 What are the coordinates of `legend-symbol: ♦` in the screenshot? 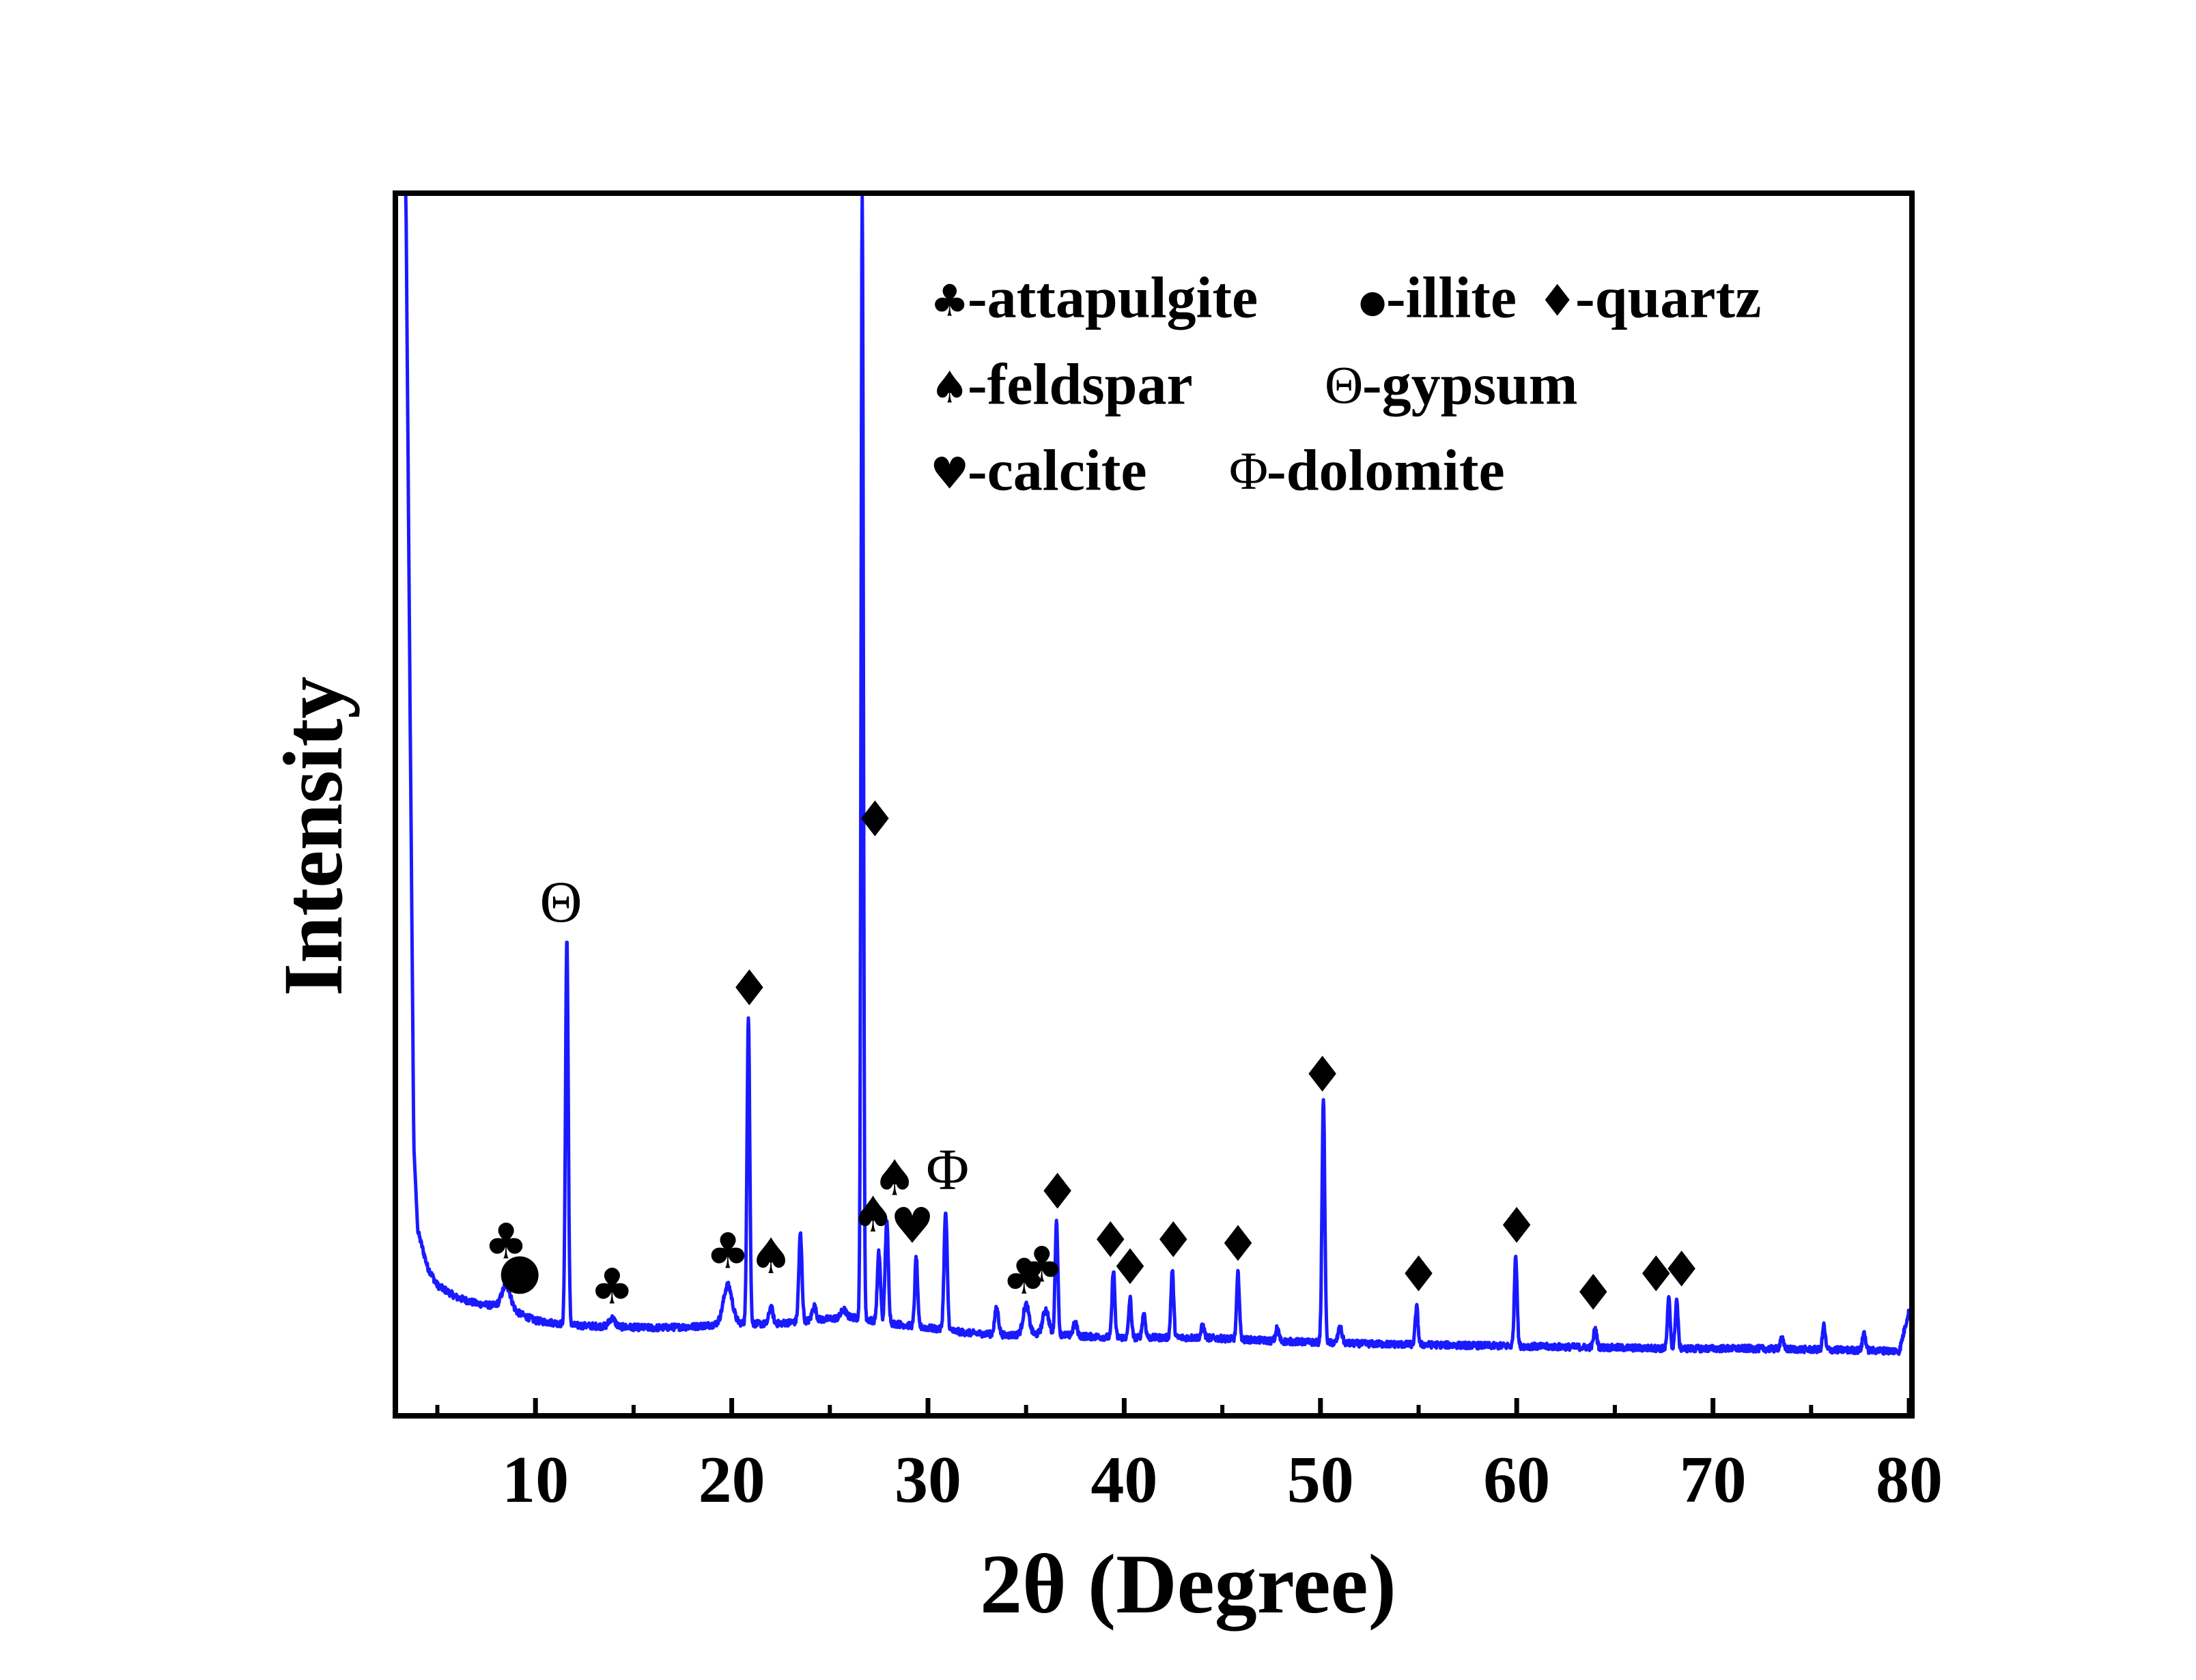 It's located at (1557, 301).